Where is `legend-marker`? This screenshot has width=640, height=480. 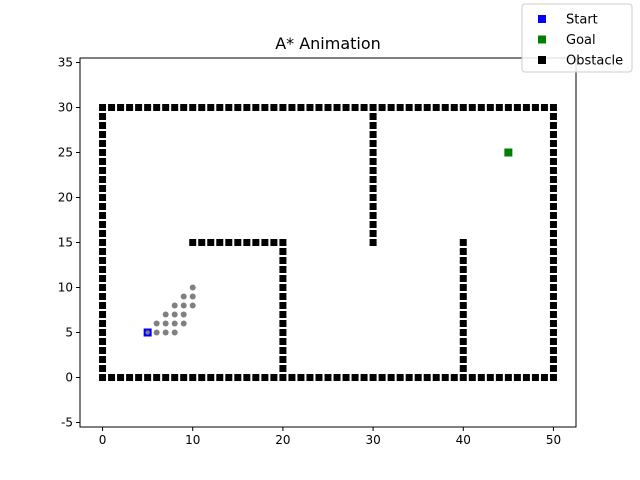 legend-marker is located at coordinates (542, 39).